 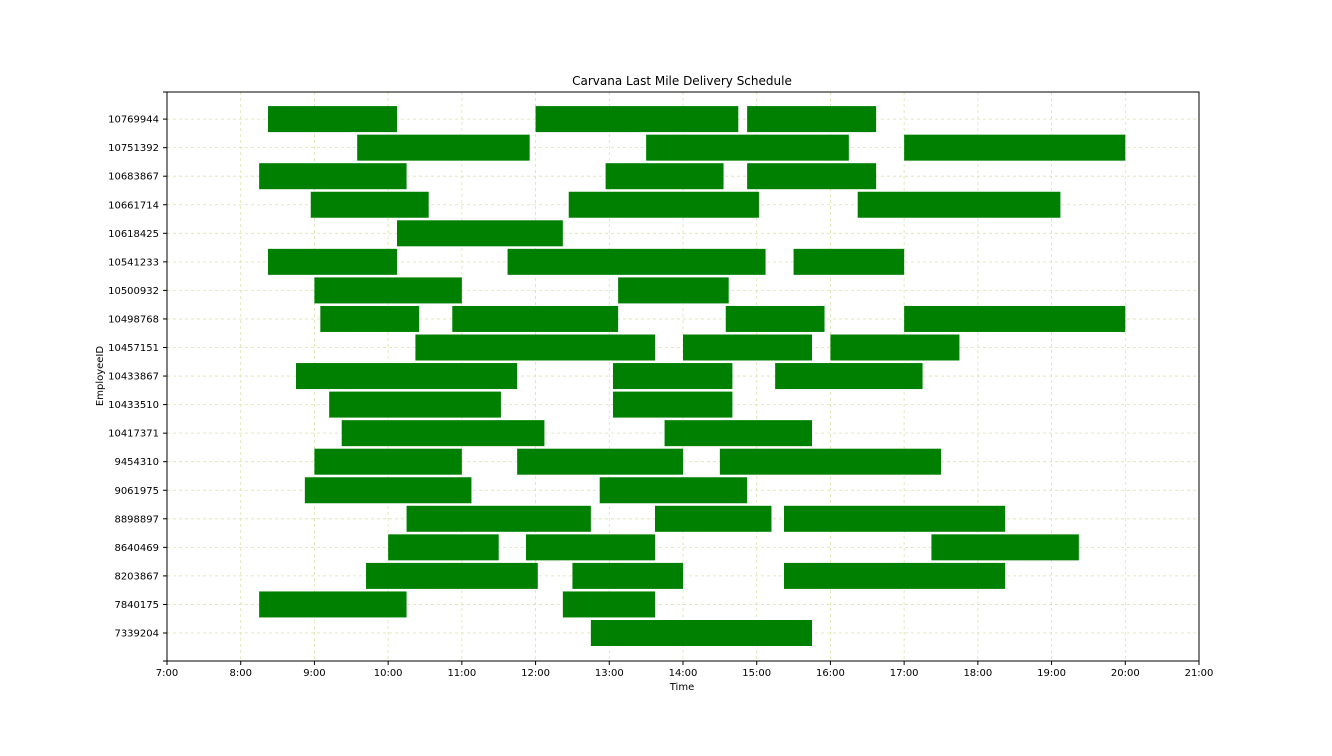 What do you see at coordinates (1051, 673) in the screenshot?
I see `x-tick-label: 19:00` at bounding box center [1051, 673].